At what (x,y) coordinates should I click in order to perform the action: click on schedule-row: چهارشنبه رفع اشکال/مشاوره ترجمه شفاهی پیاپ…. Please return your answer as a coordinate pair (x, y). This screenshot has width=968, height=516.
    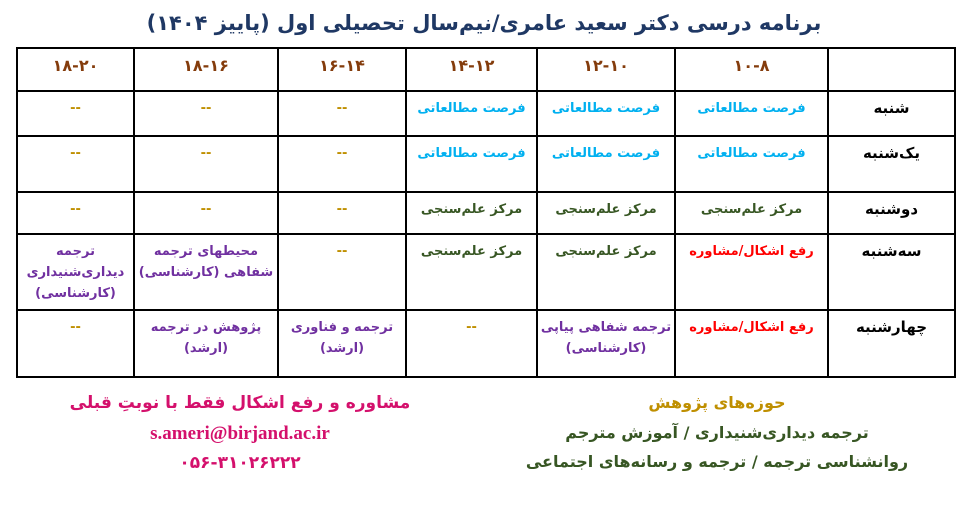
    Looking at the image, I should click on (486, 343).